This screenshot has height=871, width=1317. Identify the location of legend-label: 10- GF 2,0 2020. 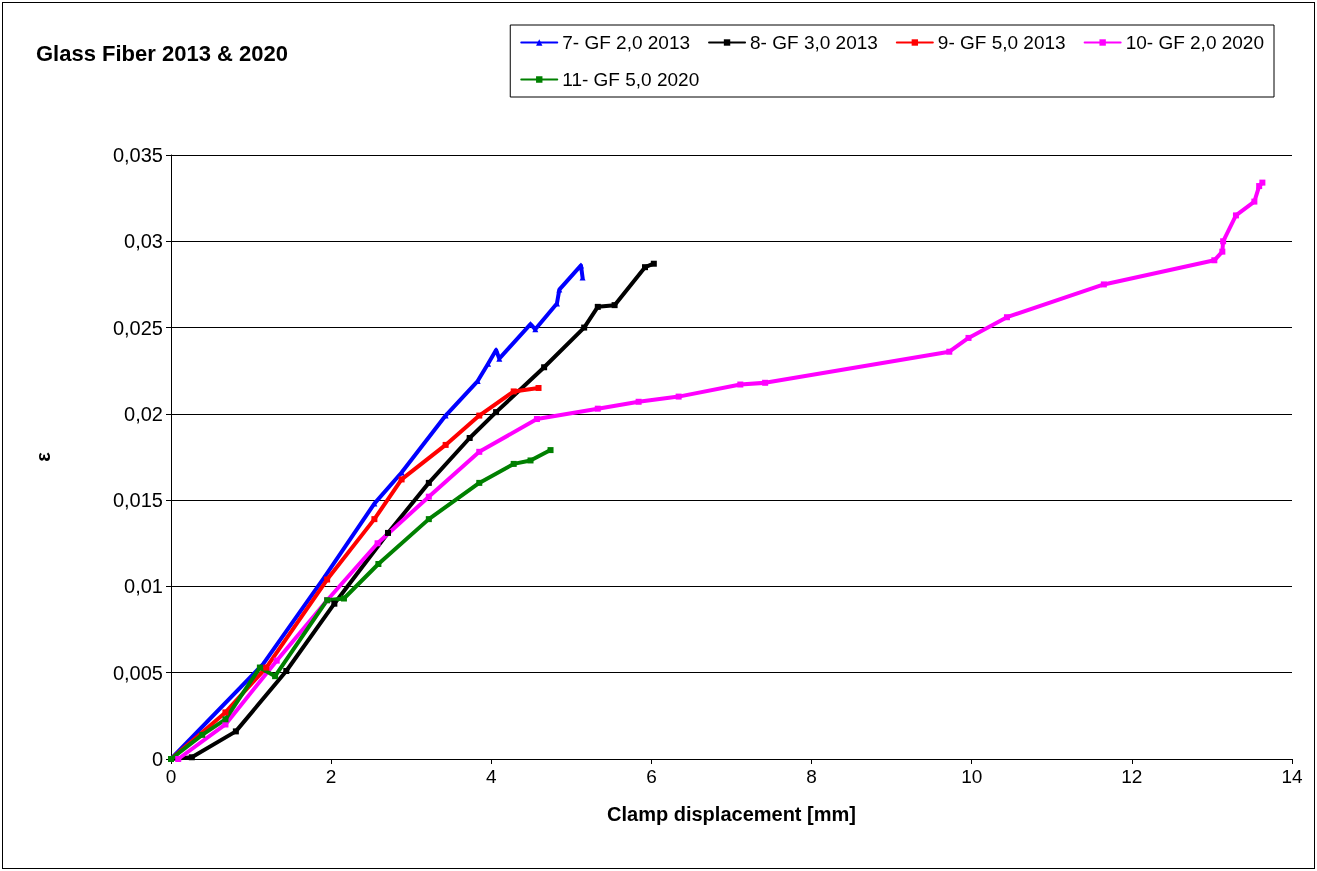
(1195, 42).